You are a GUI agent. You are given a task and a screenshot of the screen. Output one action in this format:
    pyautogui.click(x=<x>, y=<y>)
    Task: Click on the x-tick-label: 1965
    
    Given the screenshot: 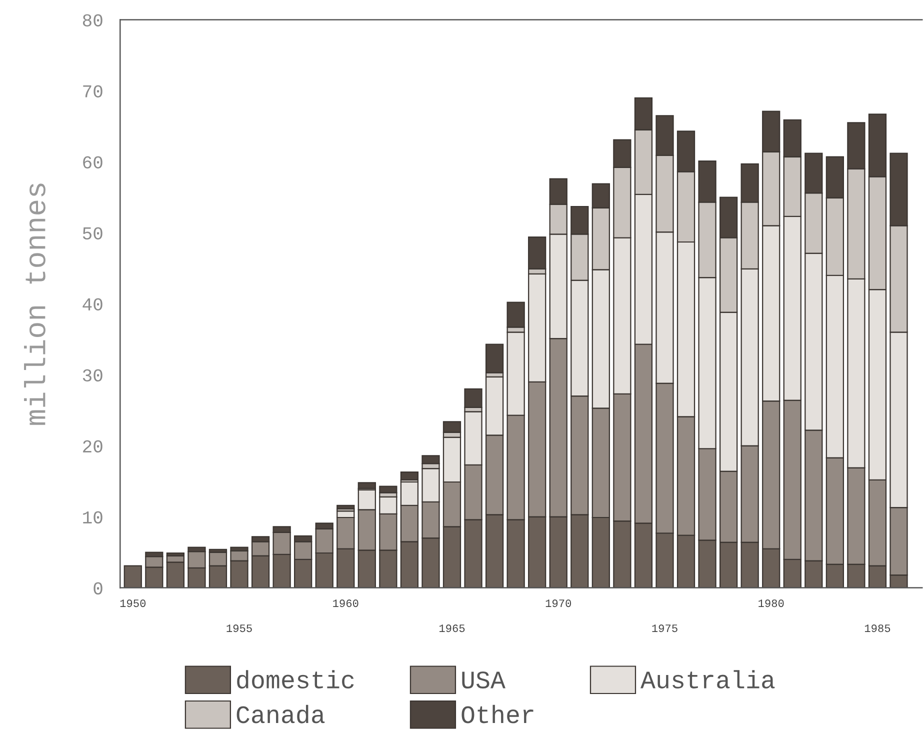 What is the action you would take?
    pyautogui.click(x=452, y=628)
    